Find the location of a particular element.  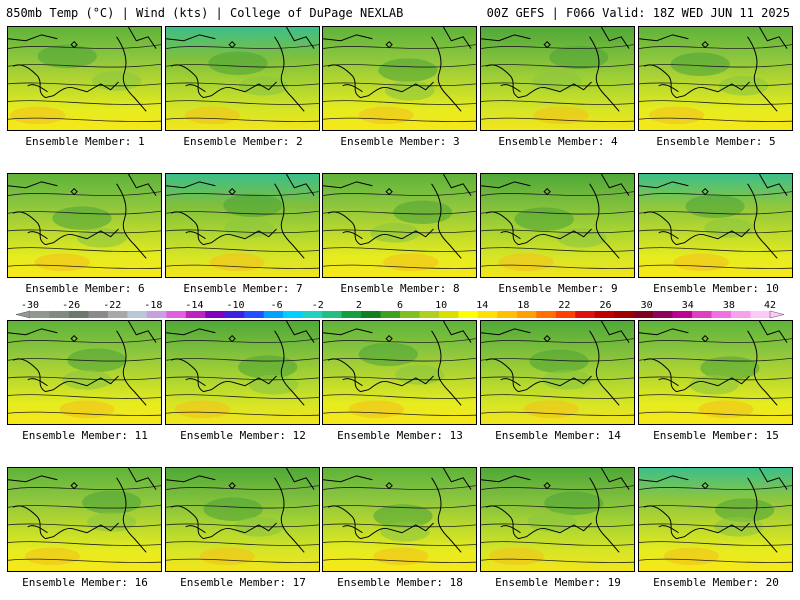

colorbar-tick-label: 6 is located at coordinates (400, 305).